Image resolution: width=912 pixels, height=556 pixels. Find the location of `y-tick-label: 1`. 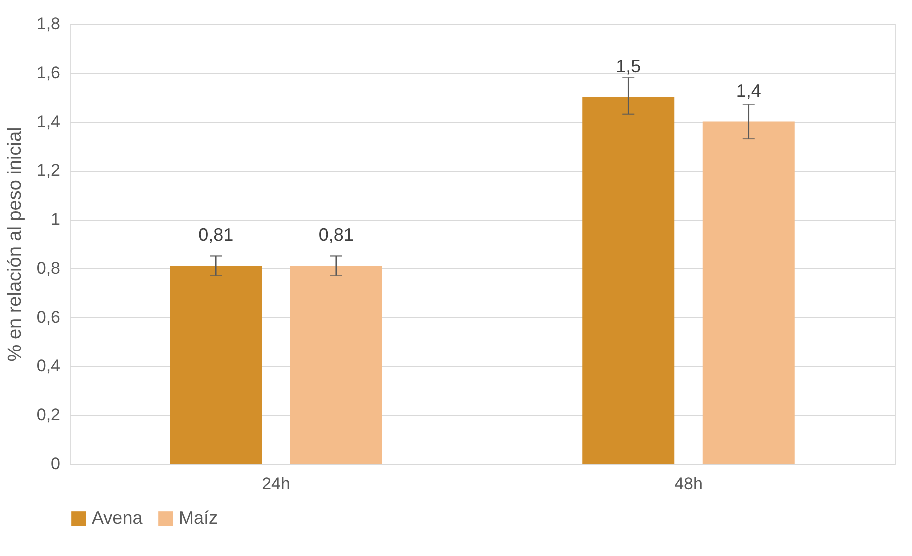

y-tick-label: 1 is located at coordinates (55, 220).